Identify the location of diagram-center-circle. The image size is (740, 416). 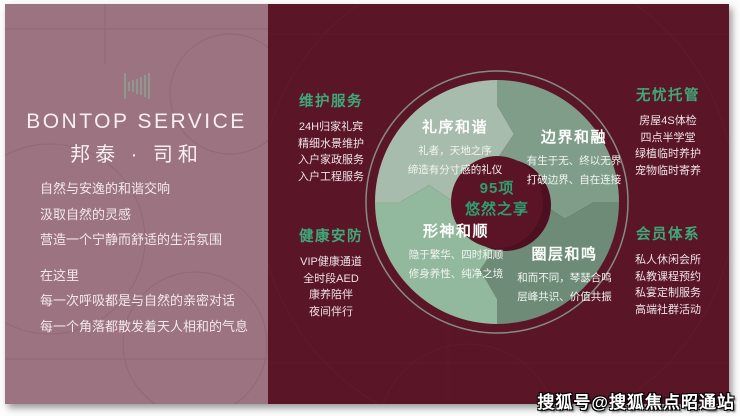
(497, 202).